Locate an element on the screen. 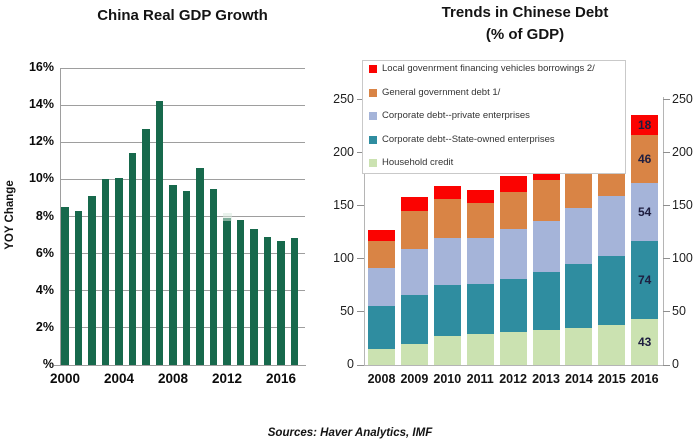 The width and height of the screenshot is (700, 446). segment-value-label: 46 is located at coordinates (645, 158).